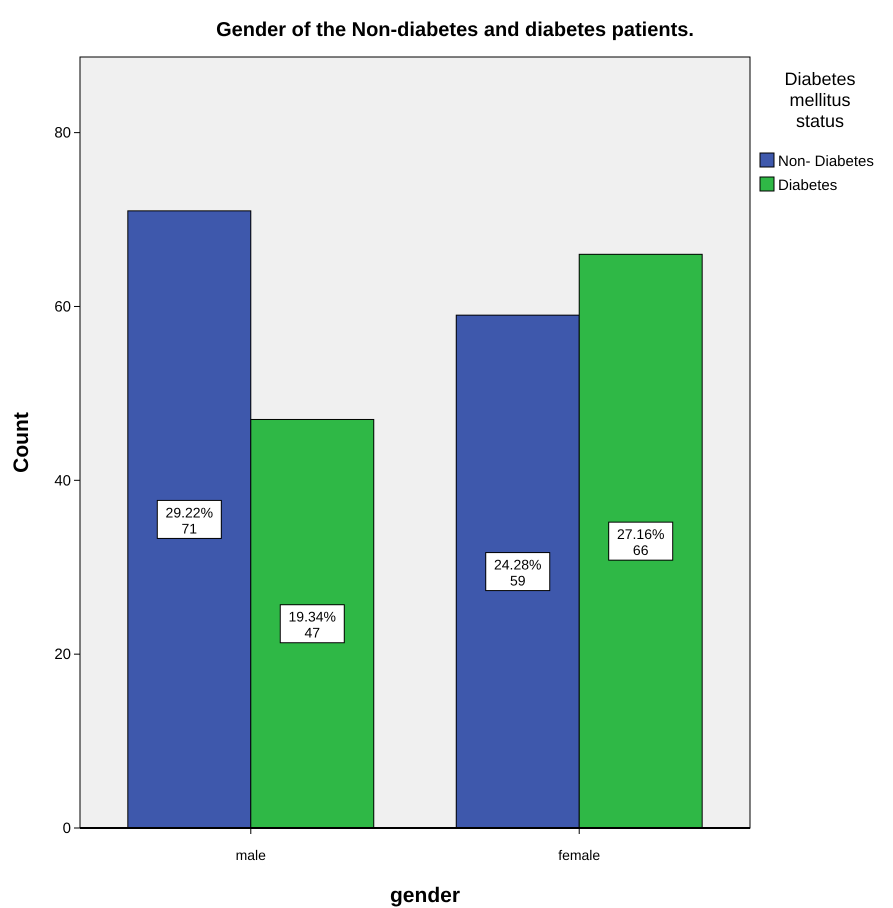 This screenshot has height=908, width=893. I want to click on data-label: 27.16% 66, so click(640, 542).